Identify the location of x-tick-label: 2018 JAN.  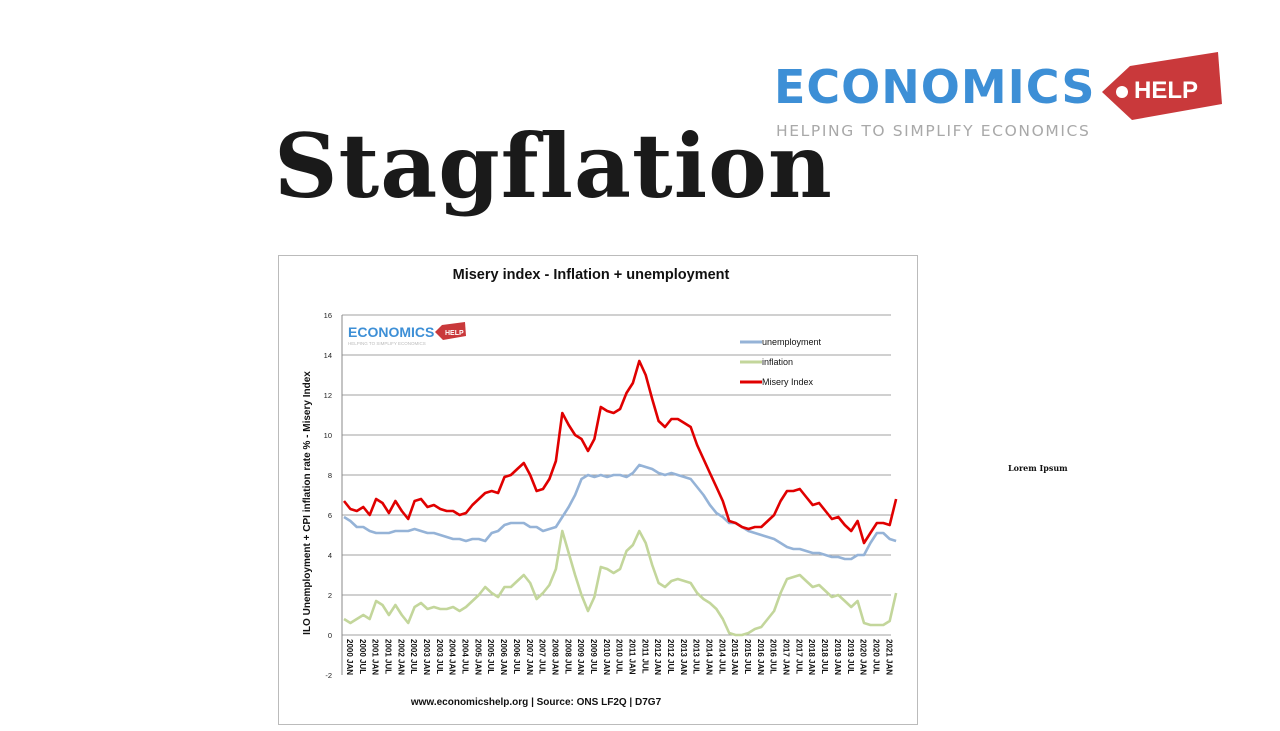
(811, 657).